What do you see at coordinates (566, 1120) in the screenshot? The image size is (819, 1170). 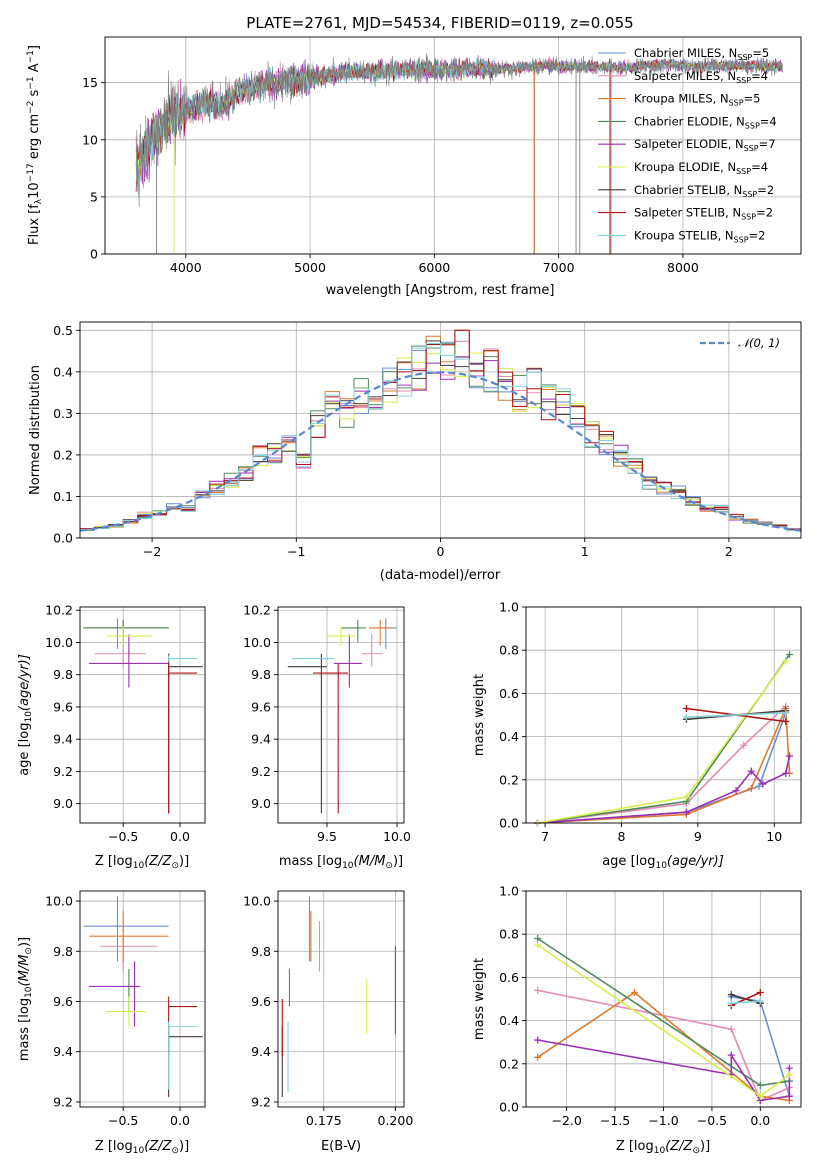 I see `x-tick-label: −2.0` at bounding box center [566, 1120].